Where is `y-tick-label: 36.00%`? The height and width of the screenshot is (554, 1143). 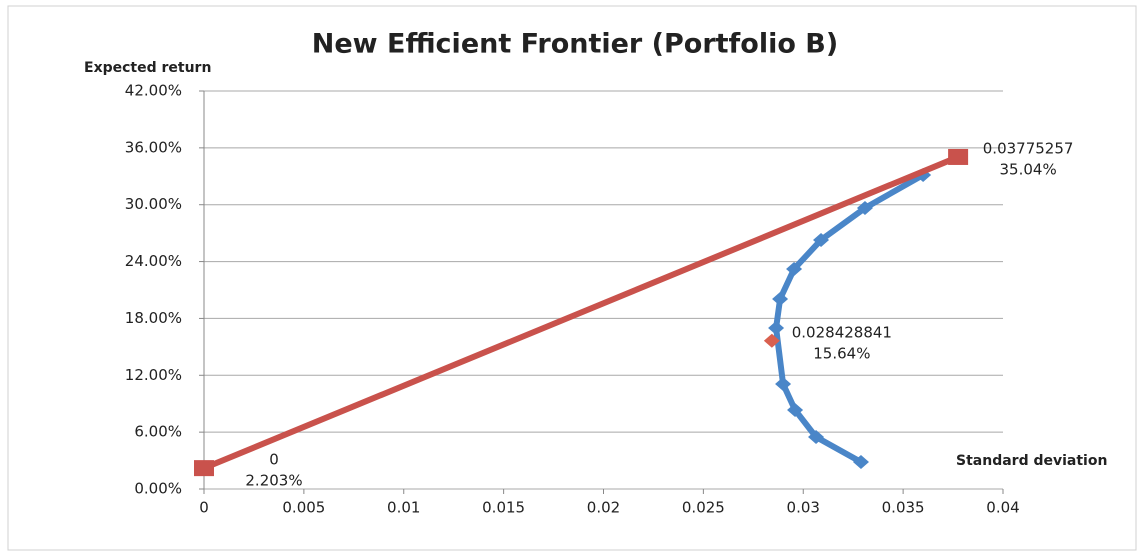
y-tick-label: 36.00% is located at coordinates (153, 147).